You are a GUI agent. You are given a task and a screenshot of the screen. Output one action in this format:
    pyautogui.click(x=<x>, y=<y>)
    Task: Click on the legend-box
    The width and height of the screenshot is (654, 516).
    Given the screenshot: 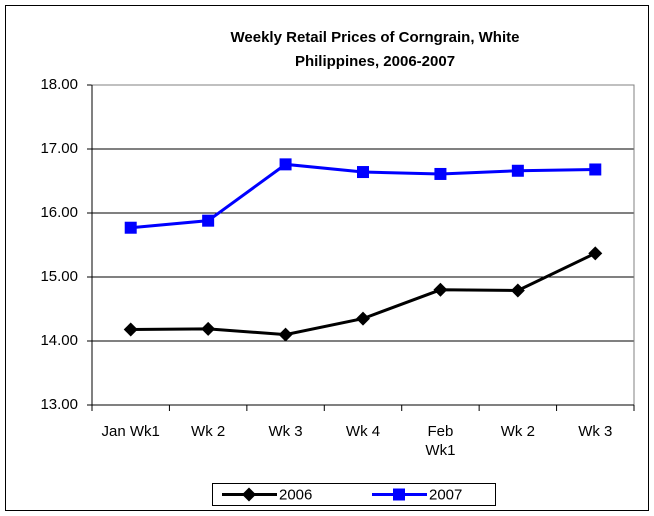 What is the action you would take?
    pyautogui.click(x=354, y=494)
    